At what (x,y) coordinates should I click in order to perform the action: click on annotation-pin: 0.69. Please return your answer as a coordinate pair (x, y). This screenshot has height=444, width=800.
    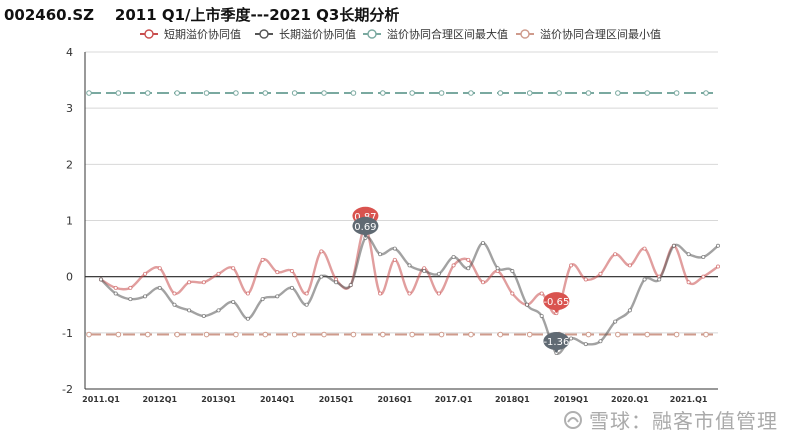
    Looking at the image, I should click on (365, 227).